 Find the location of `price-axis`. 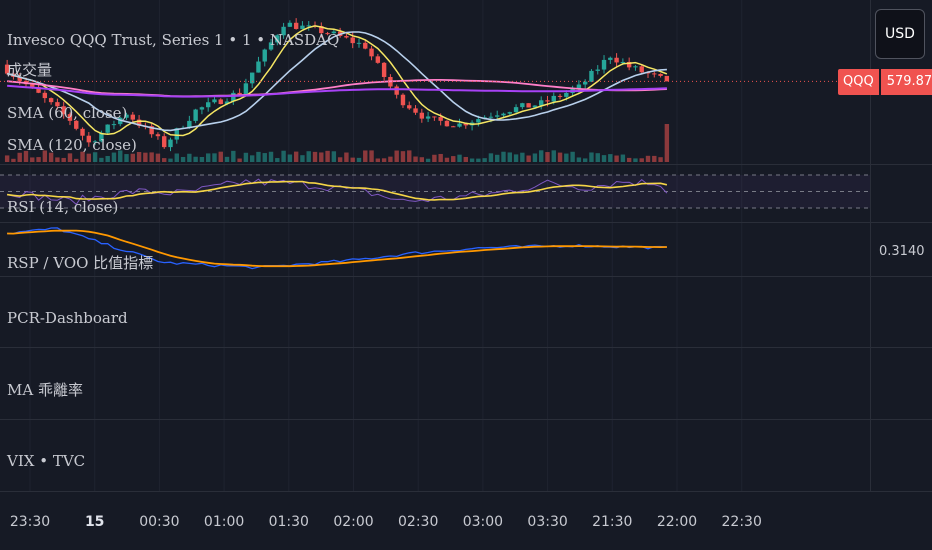

price-axis is located at coordinates (901, 246).